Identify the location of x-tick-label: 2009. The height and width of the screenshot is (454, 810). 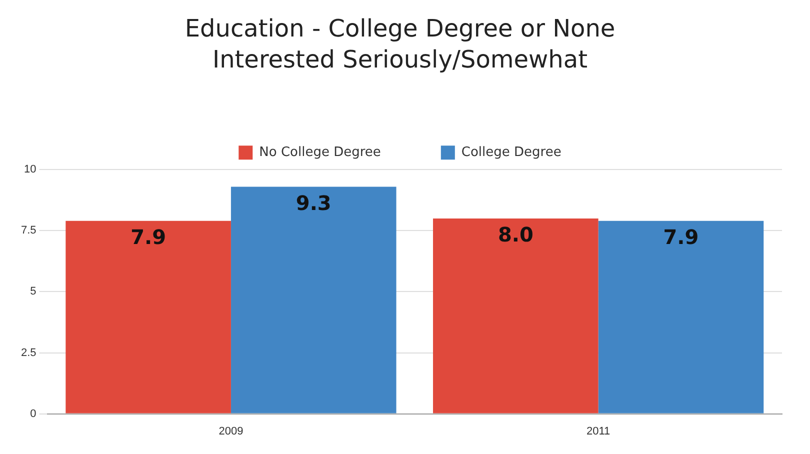
(231, 431).